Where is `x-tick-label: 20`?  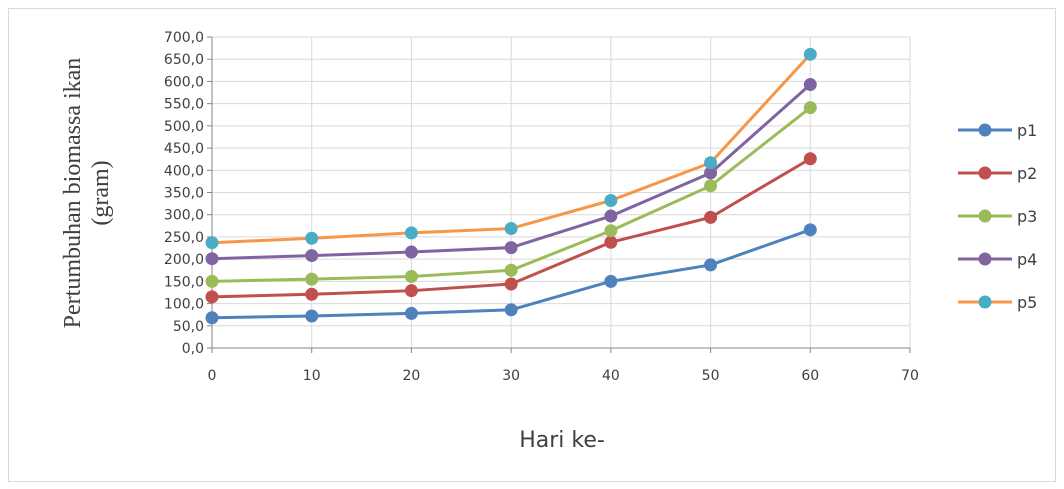
x-tick-label: 20 is located at coordinates (412, 376).